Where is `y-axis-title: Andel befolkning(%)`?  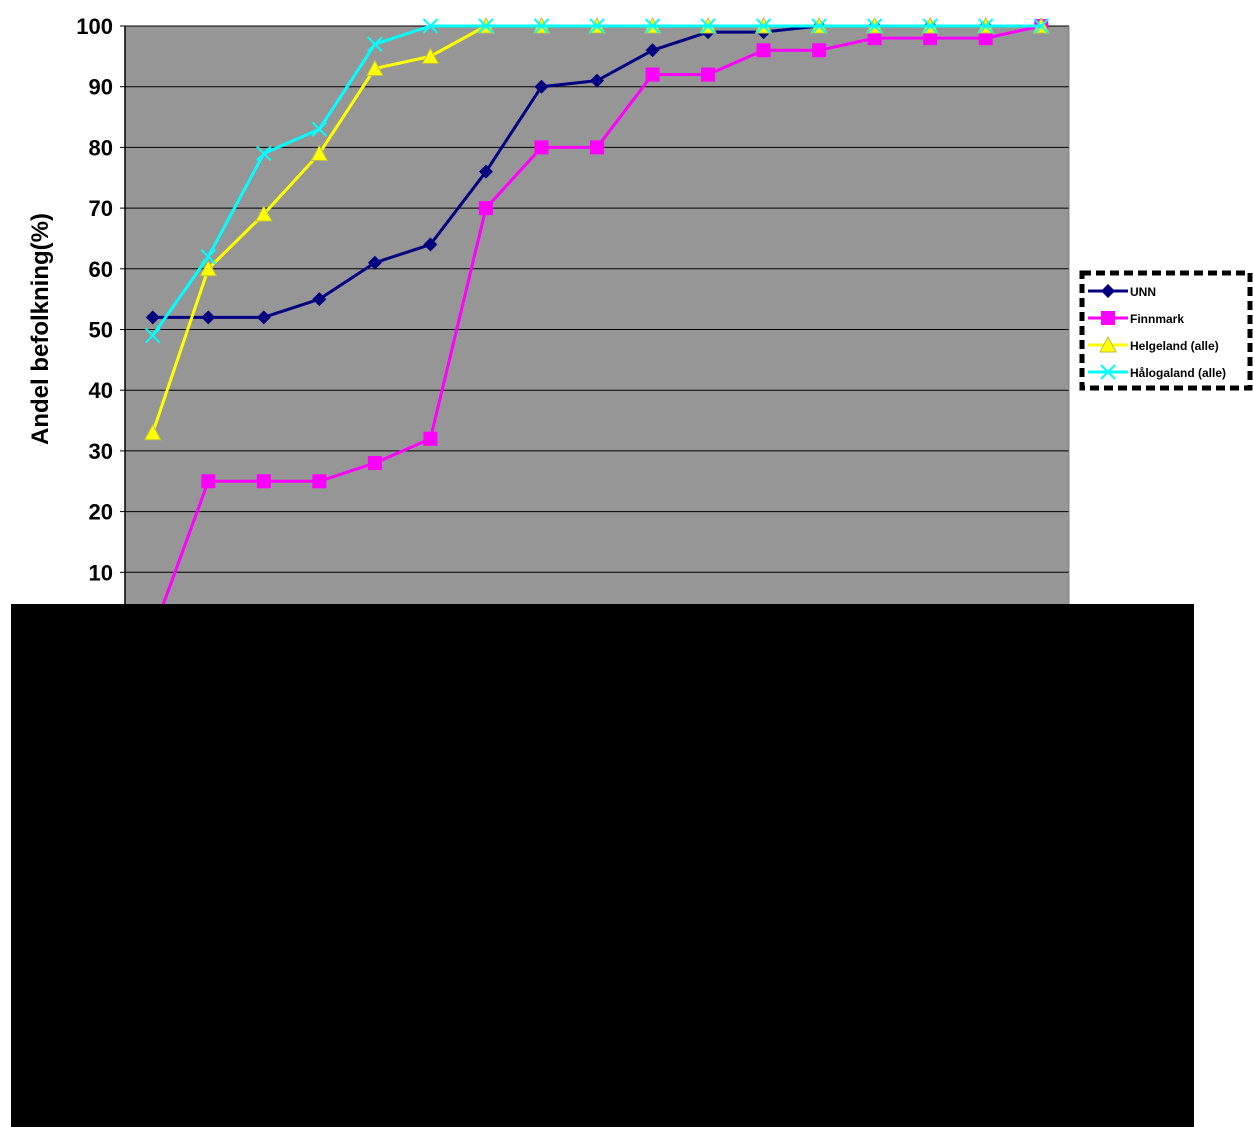 y-axis-title: Andel befolkning(%) is located at coordinates (40, 329).